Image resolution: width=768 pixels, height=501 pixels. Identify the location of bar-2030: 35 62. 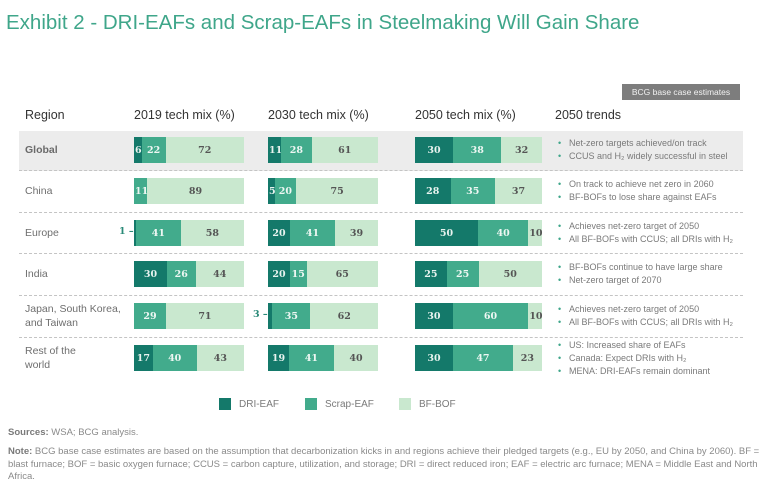
(323, 316).